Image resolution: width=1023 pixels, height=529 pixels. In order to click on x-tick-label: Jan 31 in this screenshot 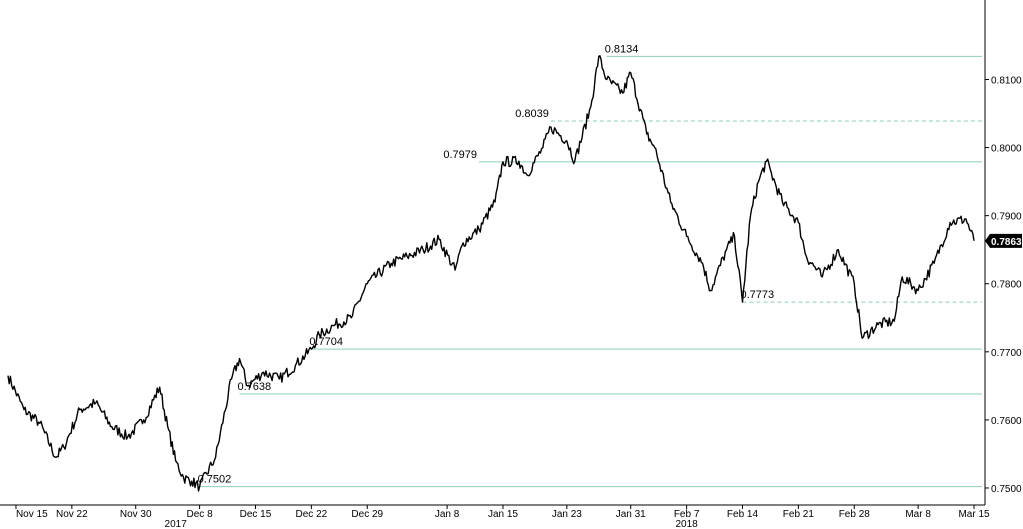, I will do `click(631, 514)`.